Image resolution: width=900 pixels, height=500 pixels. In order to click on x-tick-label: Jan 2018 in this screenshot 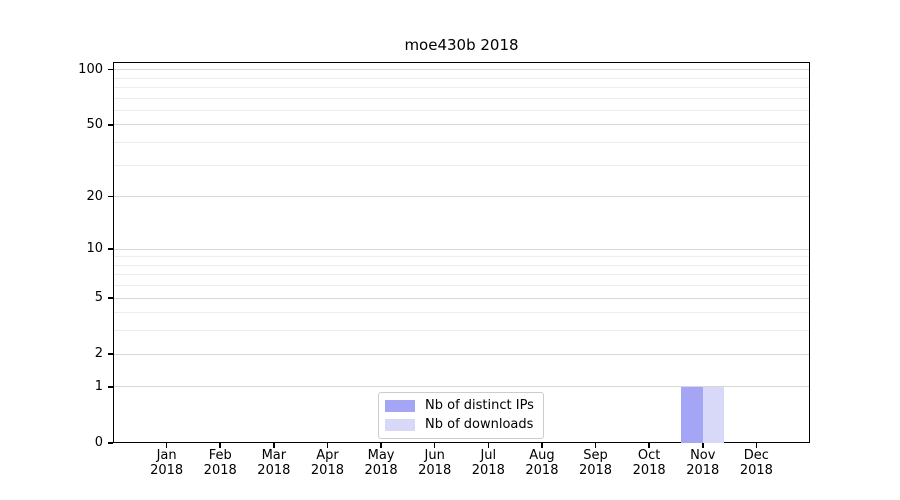, I will do `click(167, 463)`.